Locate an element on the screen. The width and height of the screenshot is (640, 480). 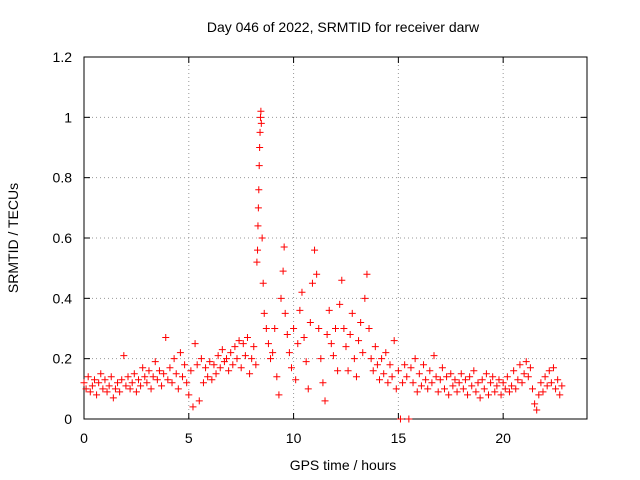
y-tick-label: 0.4 is located at coordinates (63, 298).